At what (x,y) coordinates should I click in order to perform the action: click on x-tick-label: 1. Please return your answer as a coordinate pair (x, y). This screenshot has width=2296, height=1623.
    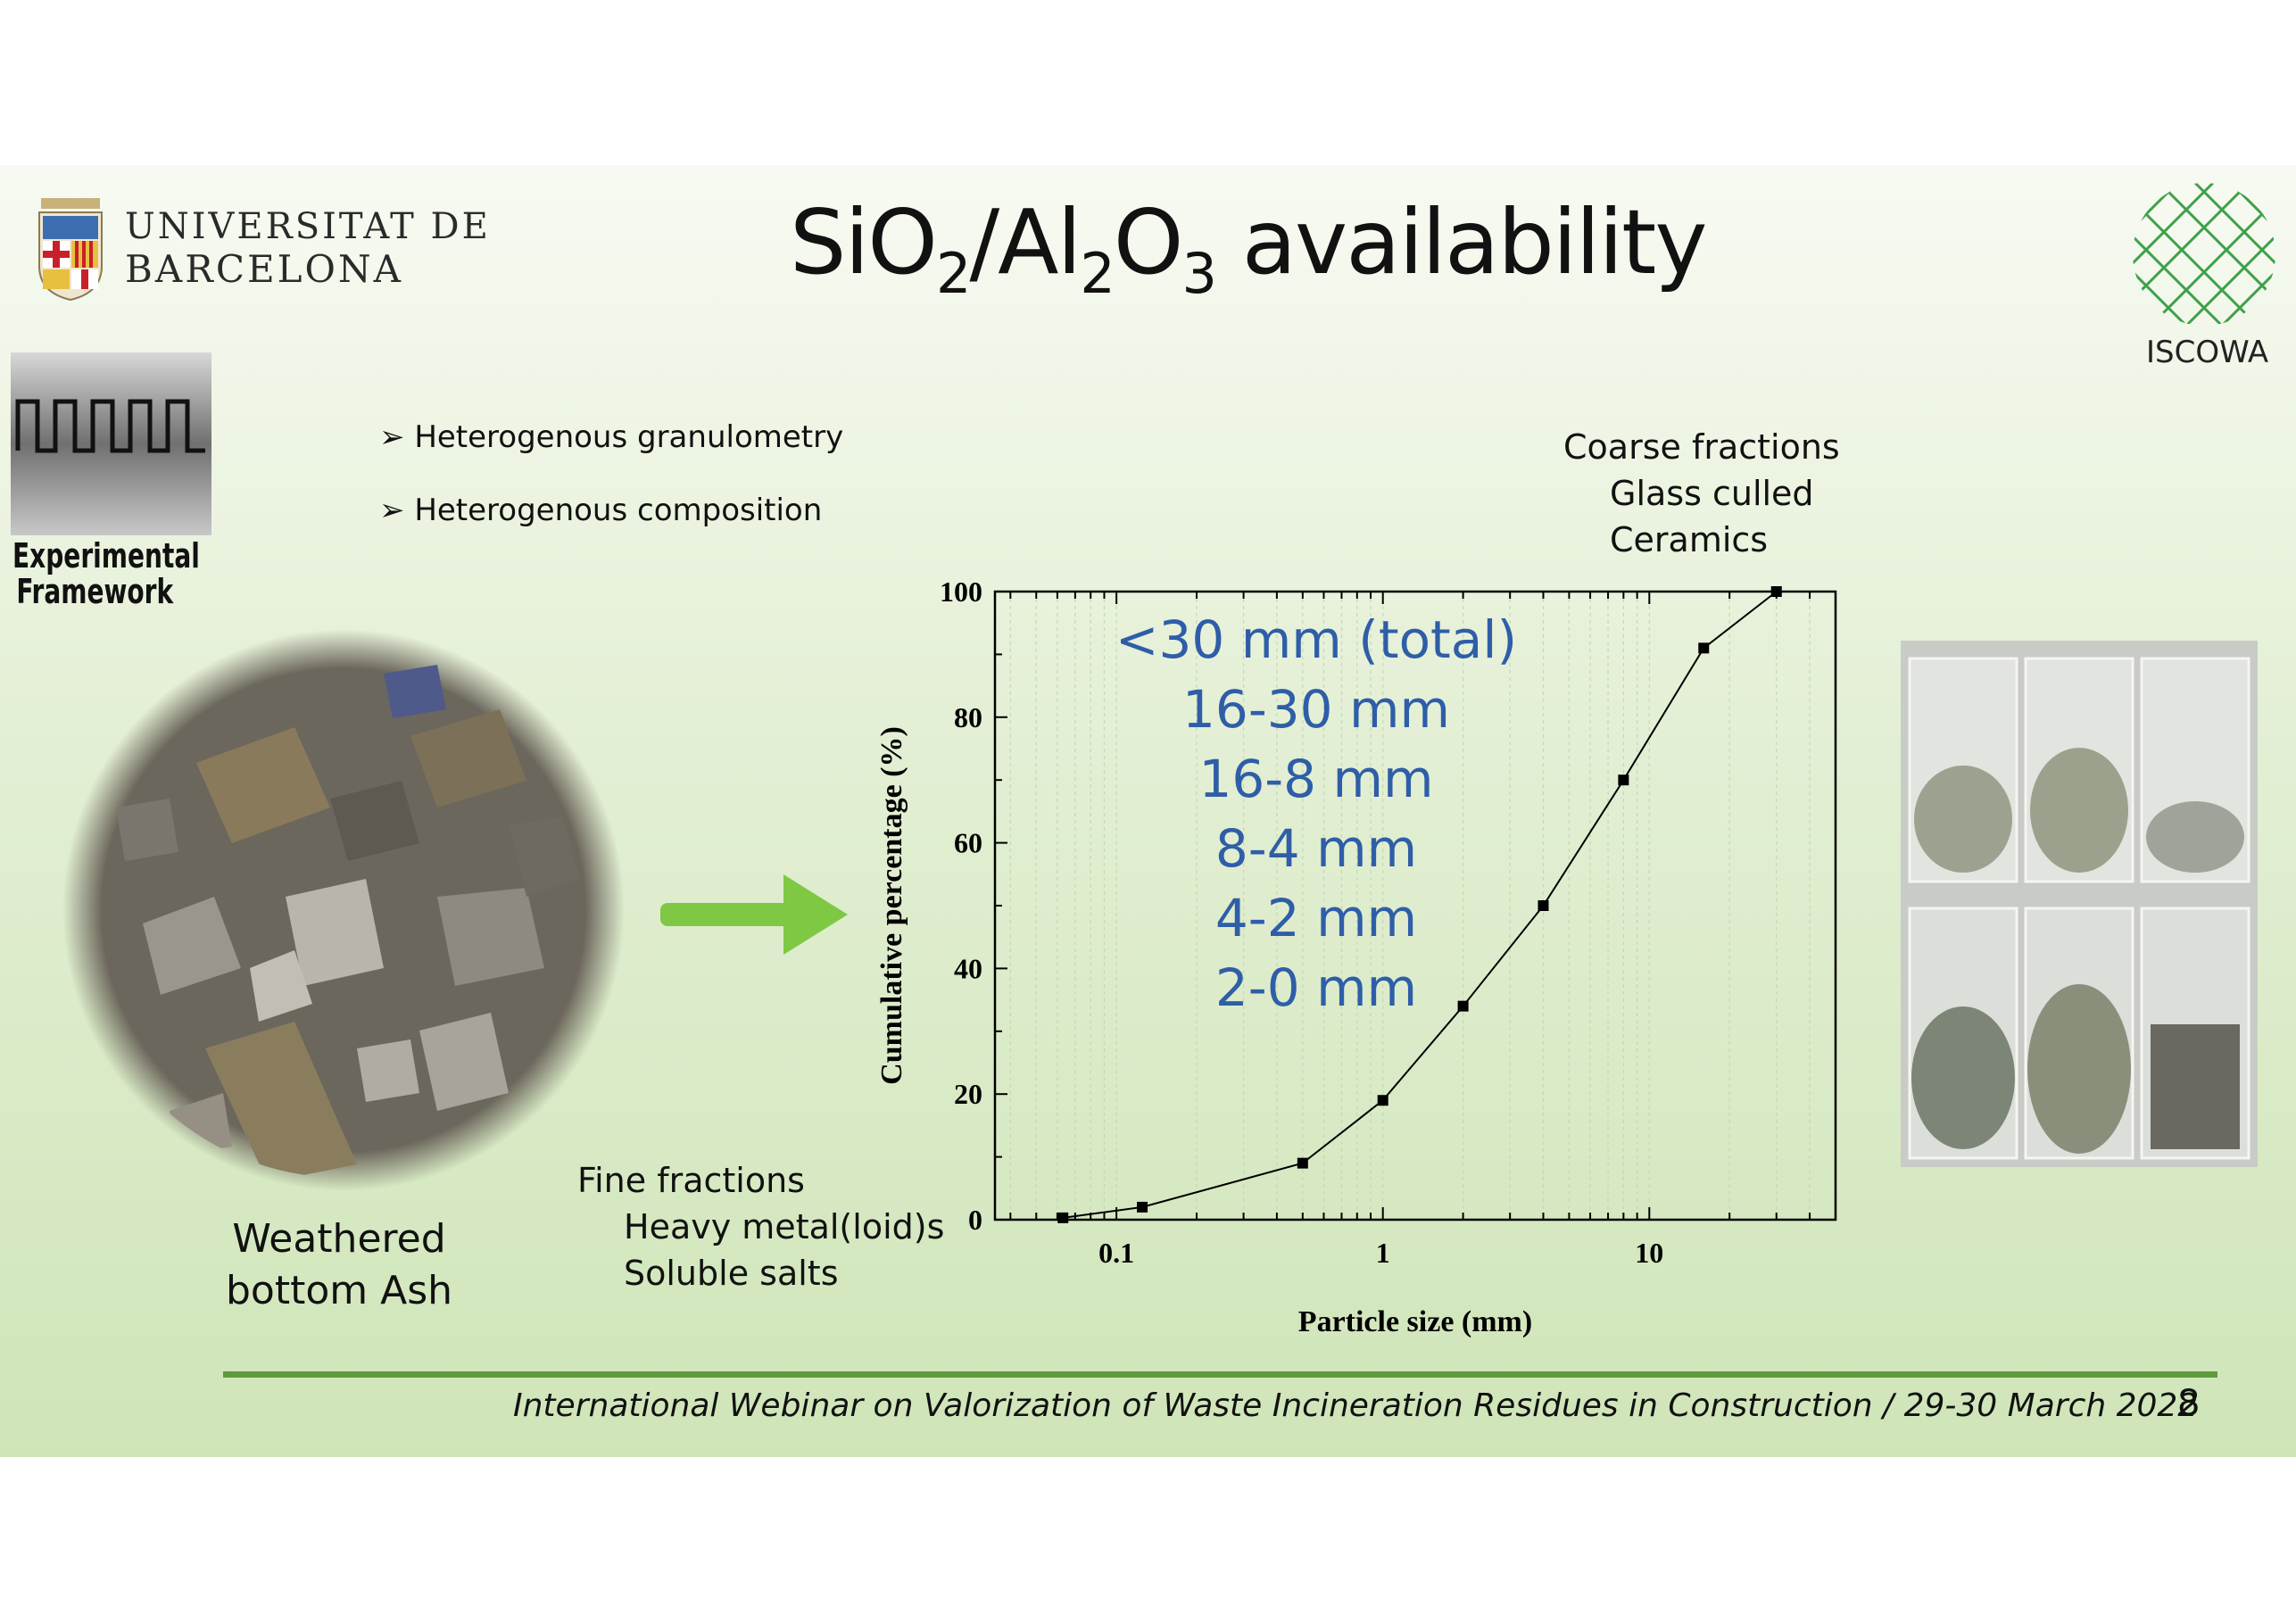
    Looking at the image, I should click on (1383, 1253).